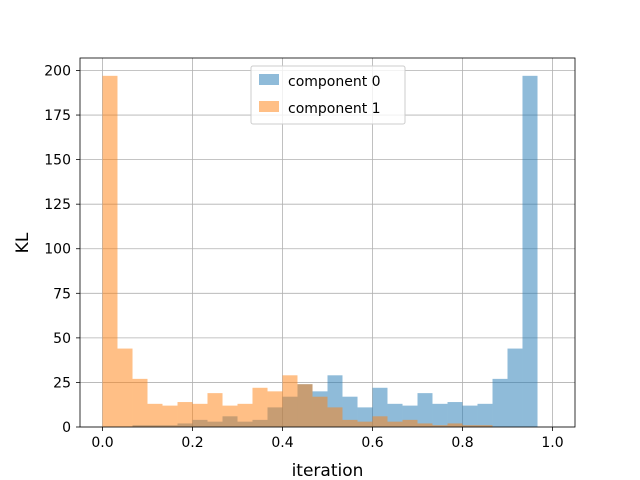 The width and height of the screenshot is (640, 480). What do you see at coordinates (334, 109) in the screenshot?
I see `legend-label-component-1: component 1` at bounding box center [334, 109].